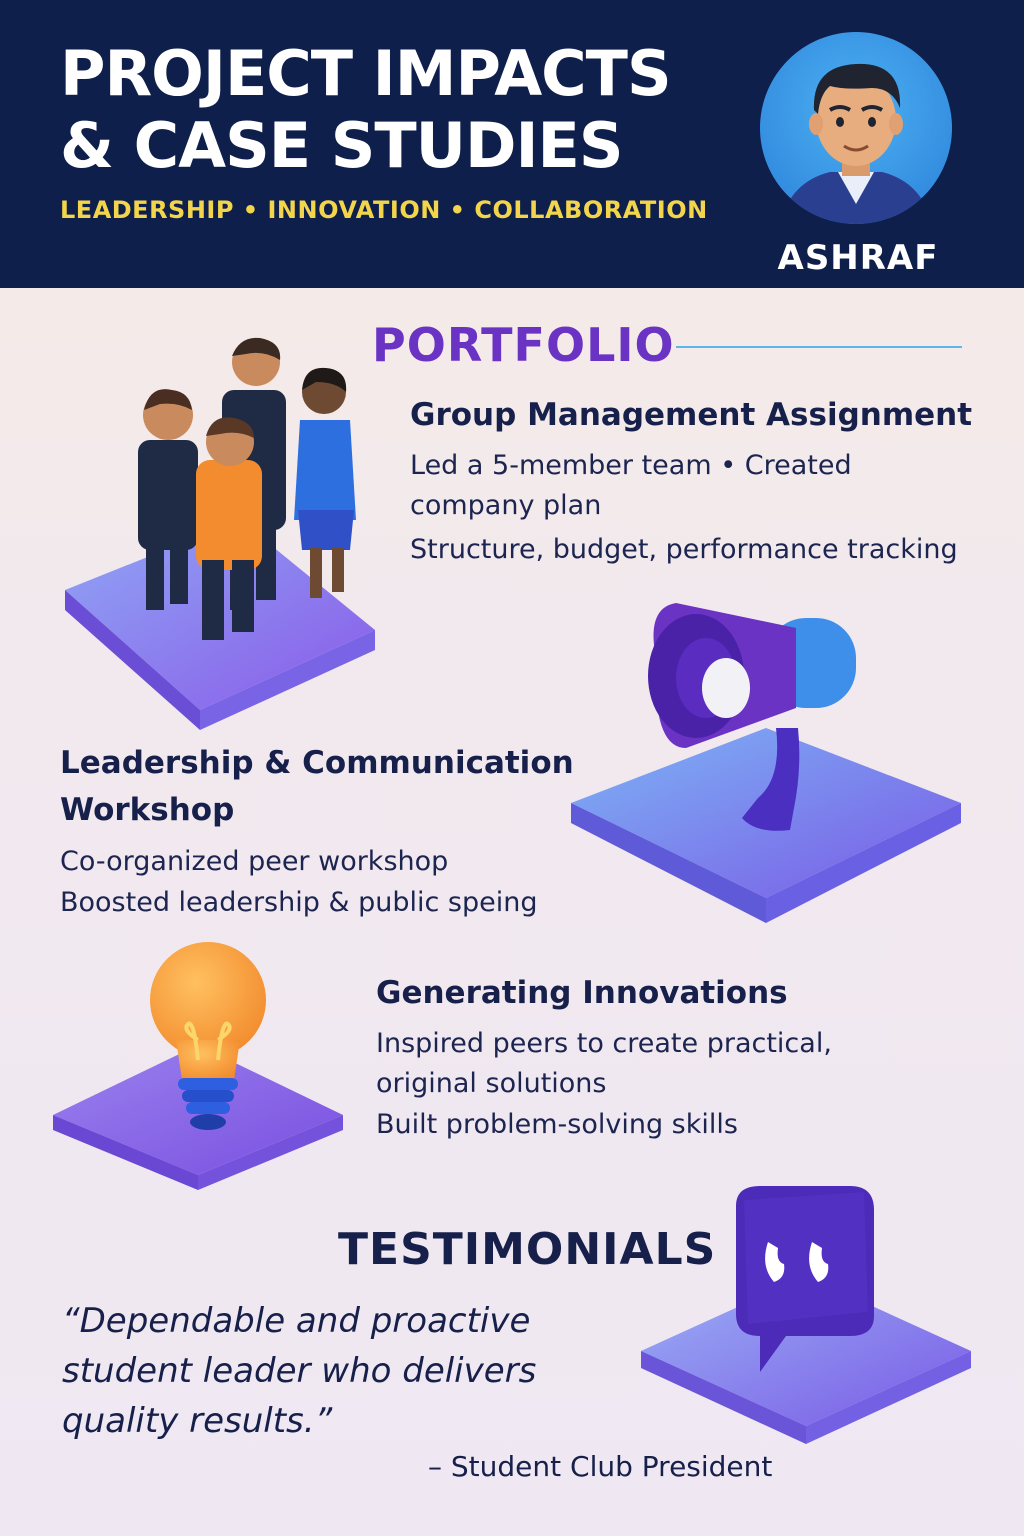 This screenshot has width=1024, height=1536. Describe the element at coordinates (366, 73) in the screenshot. I see `title-line-1: PROJECT IMPACTS` at that location.